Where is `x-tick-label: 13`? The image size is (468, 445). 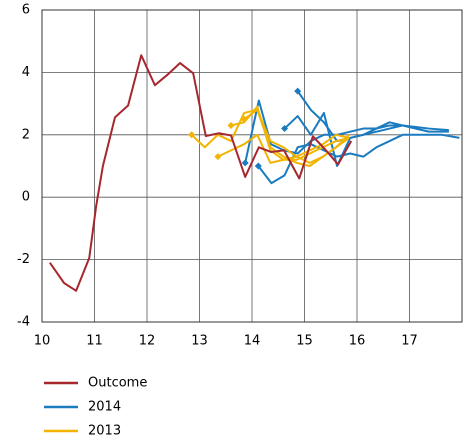 x-tick-label: 13 is located at coordinates (199, 341).